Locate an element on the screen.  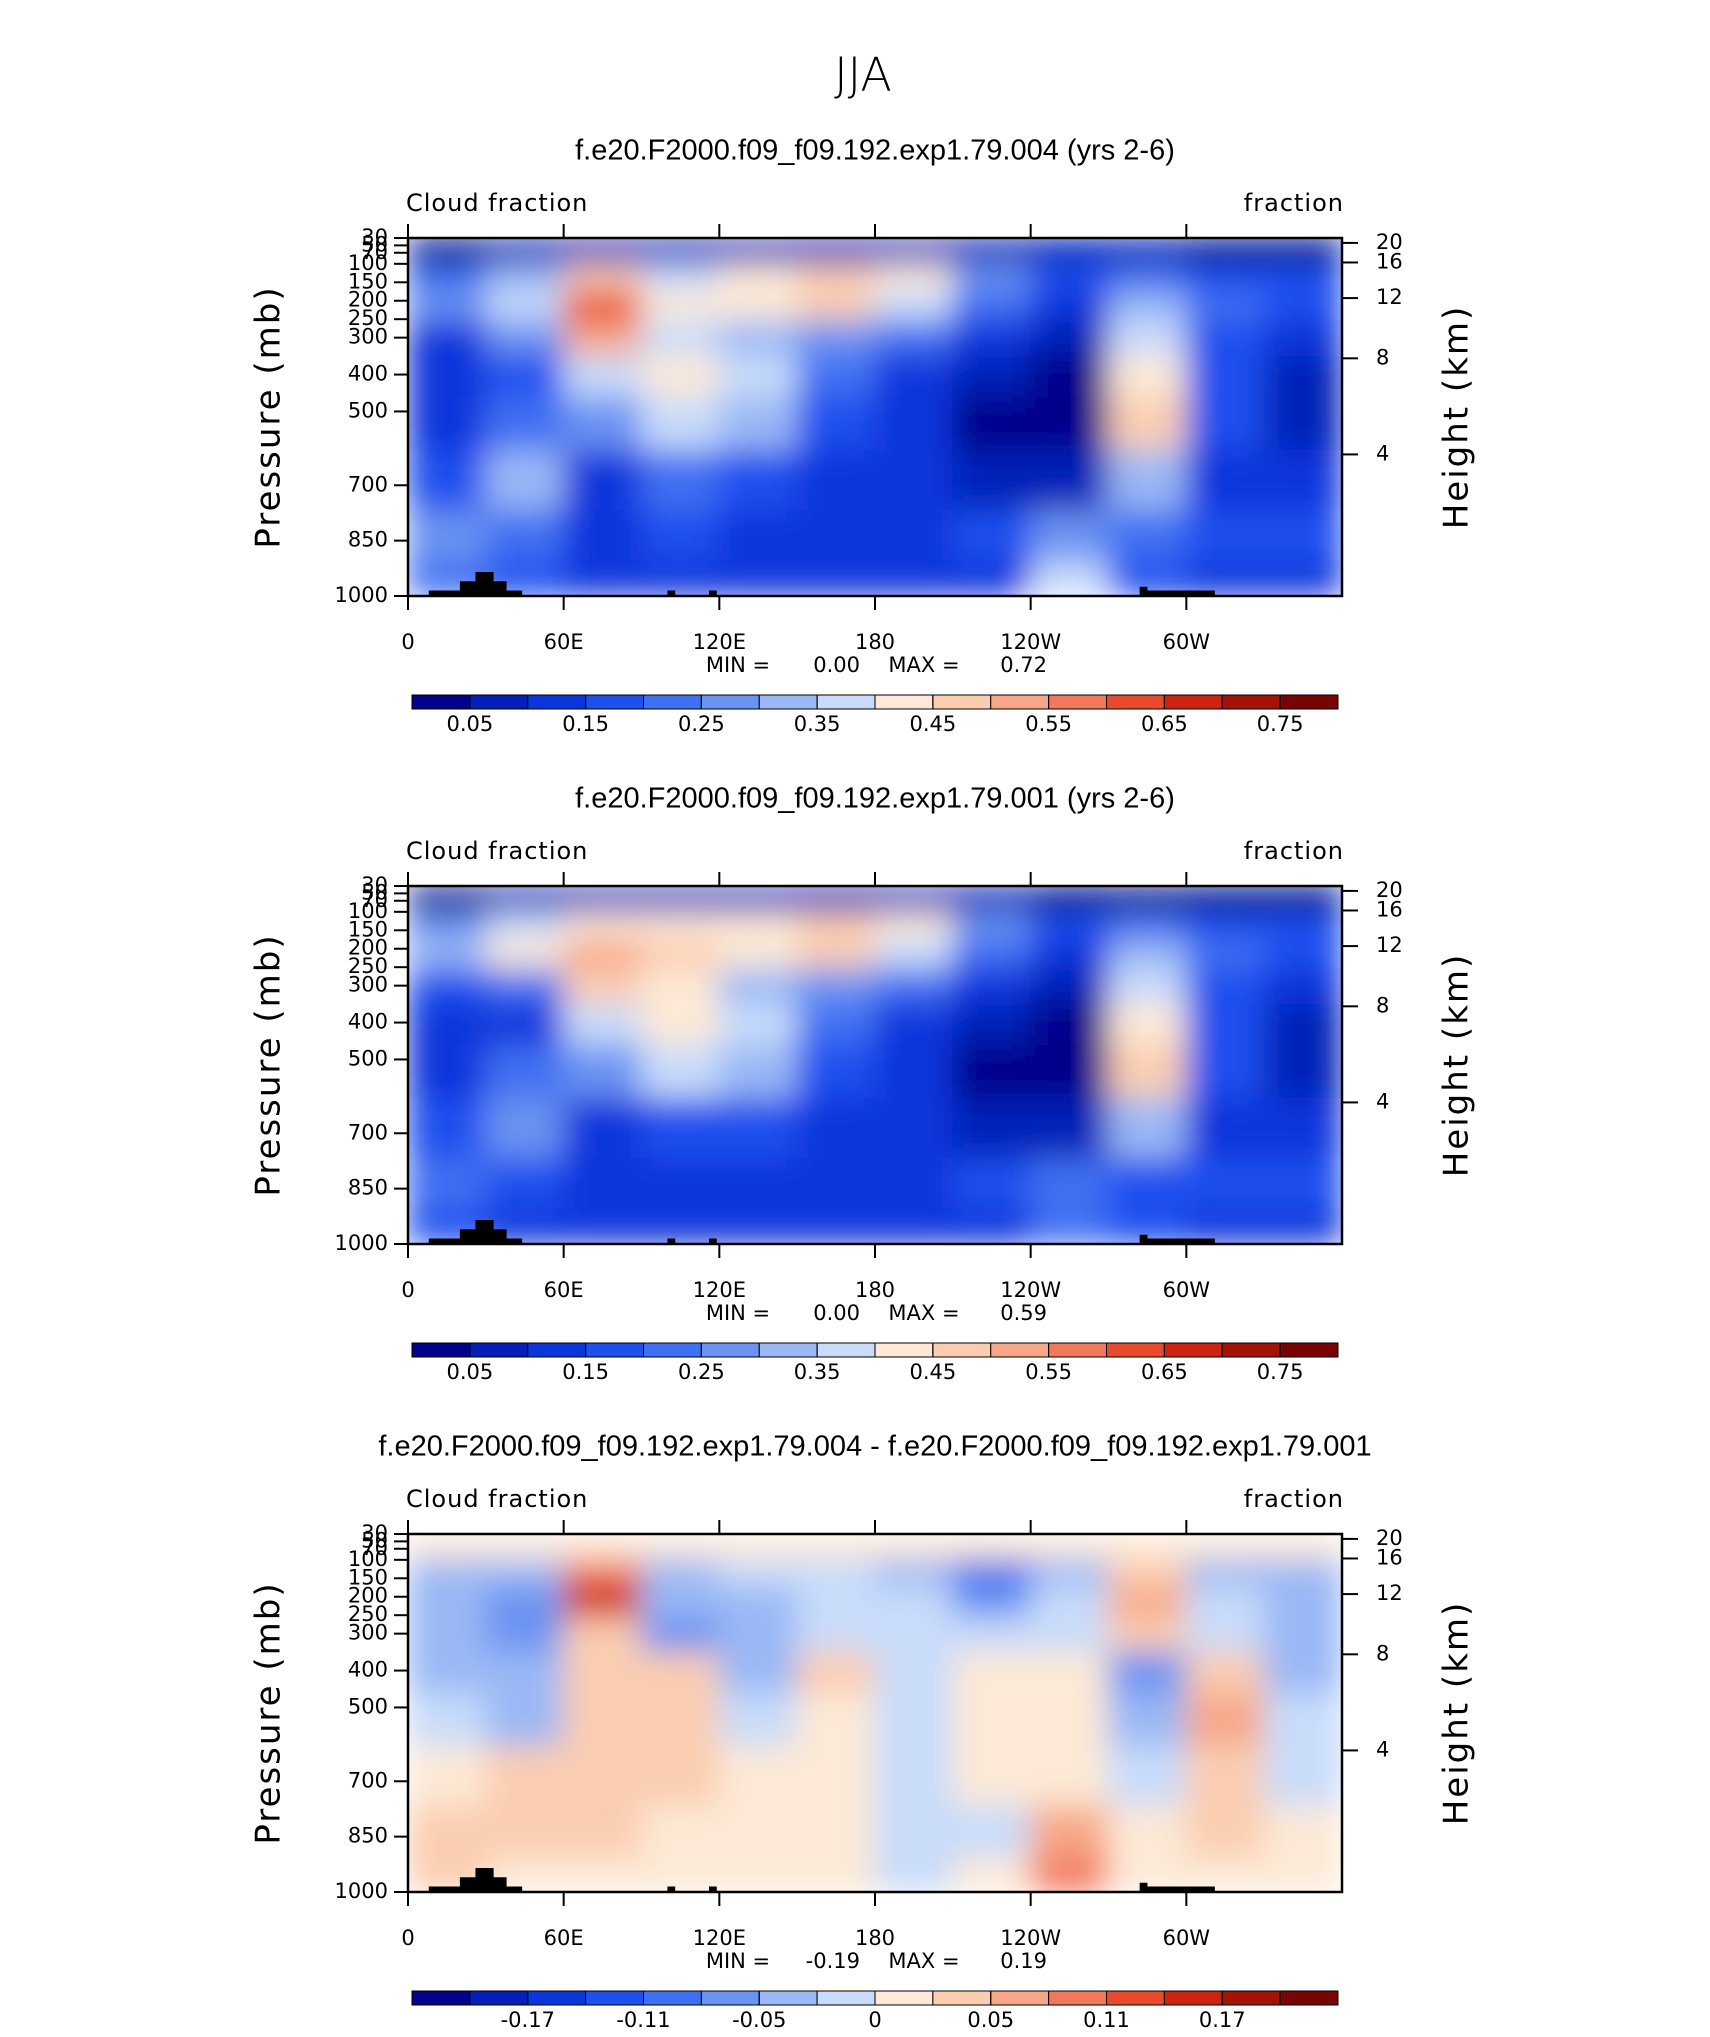
y-tick-label: 70 is located at coordinates (374, 252).